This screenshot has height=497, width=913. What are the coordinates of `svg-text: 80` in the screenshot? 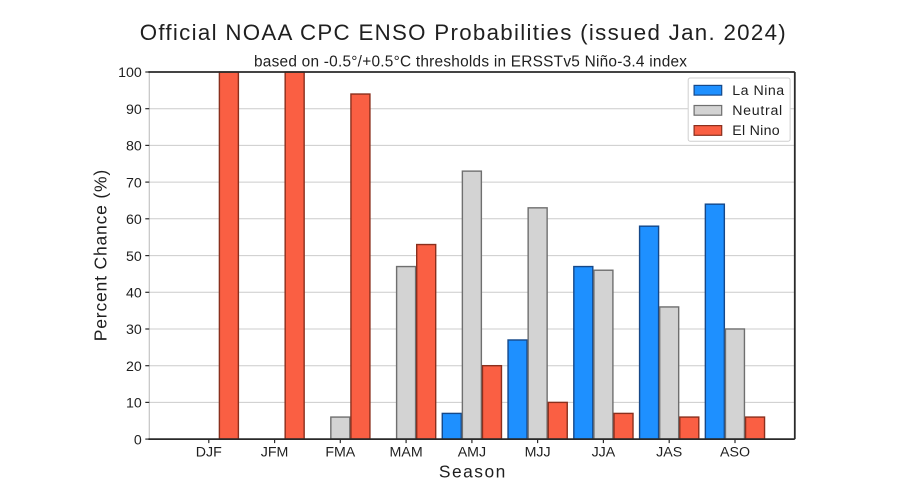 It's located at (134, 147).